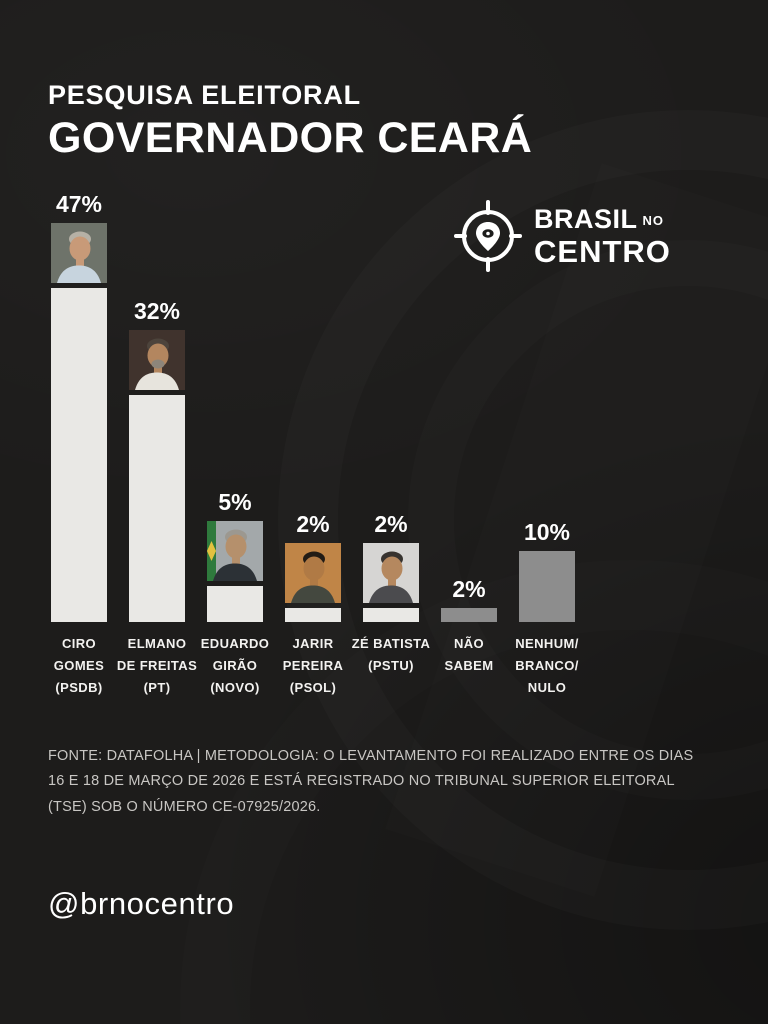 The image size is (768, 1024). I want to click on bar-column-ze-batista: 2% ZÉ BATISTA (PSTU), so click(391, 591).